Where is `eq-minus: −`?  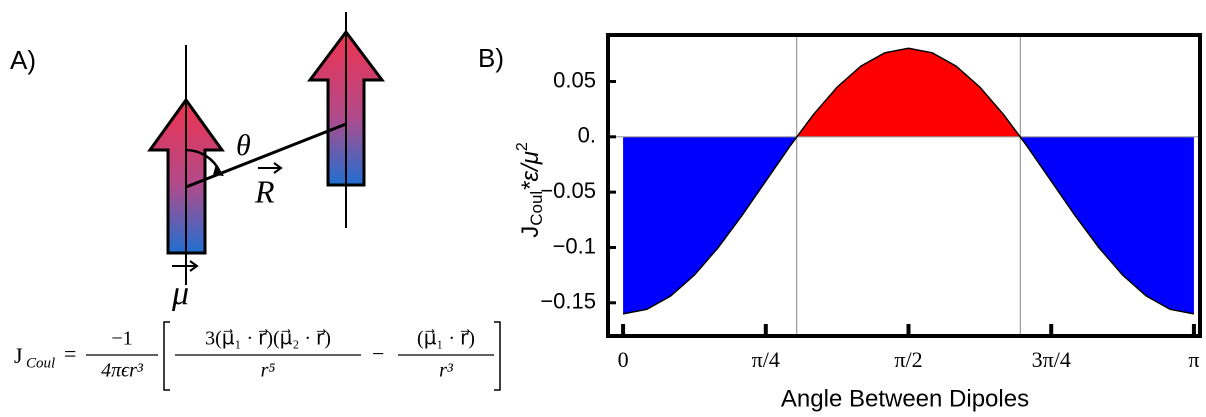 eq-minus: − is located at coordinates (378, 353).